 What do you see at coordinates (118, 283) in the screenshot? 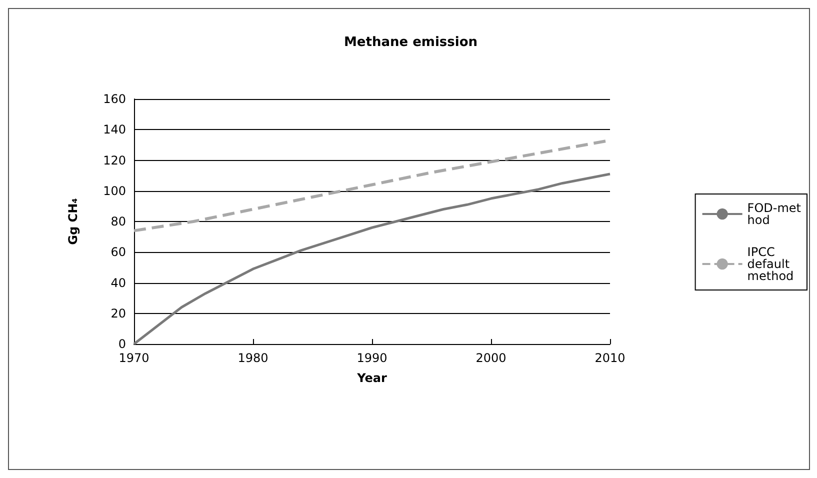
I see `y-tick-label: 40` at bounding box center [118, 283].